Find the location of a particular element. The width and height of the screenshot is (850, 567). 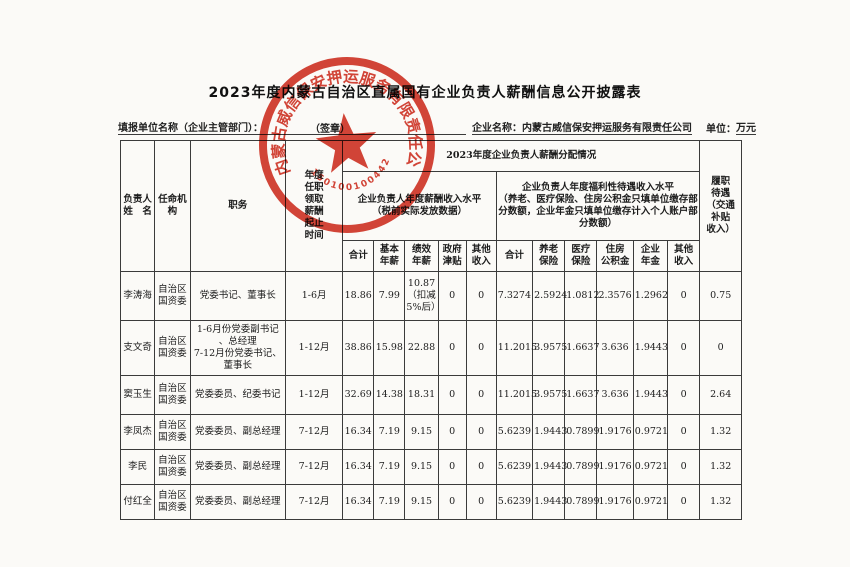

company-name-label: 企业名称：内蒙古威信保安押运服务有限责任公司 is located at coordinates (582, 127).